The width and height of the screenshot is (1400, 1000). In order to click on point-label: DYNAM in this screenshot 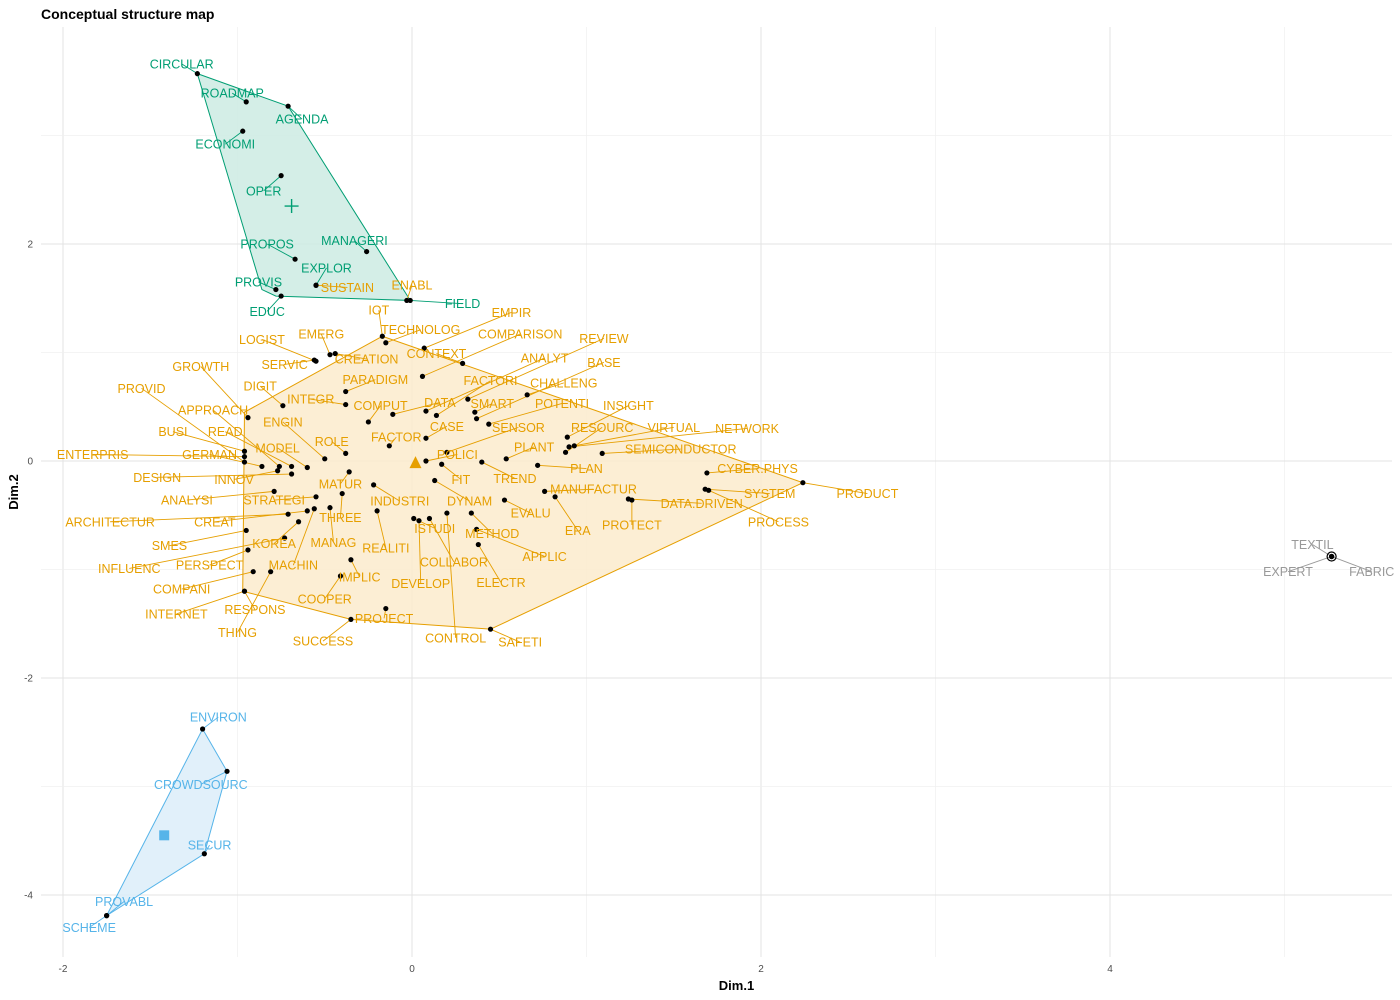, I will do `click(469, 502)`.